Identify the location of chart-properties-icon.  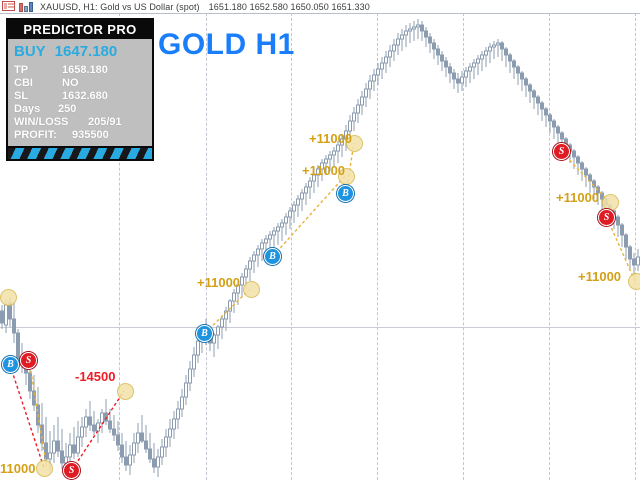
(9, 6).